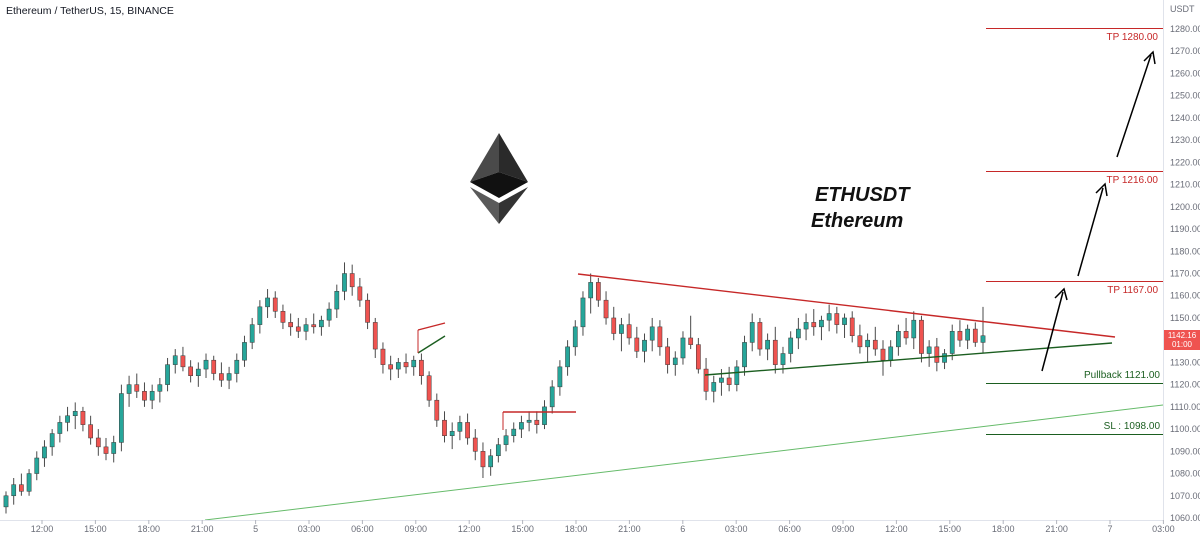  Describe the element at coordinates (1109, 529) in the screenshot. I see `time-tick-label: 7` at that location.